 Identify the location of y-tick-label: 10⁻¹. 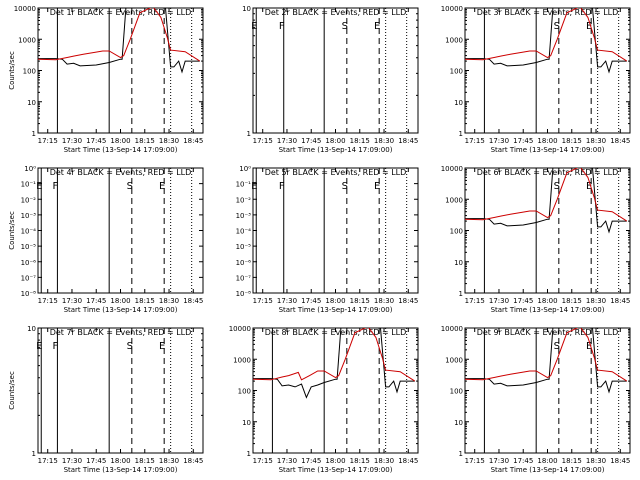
(29, 185).